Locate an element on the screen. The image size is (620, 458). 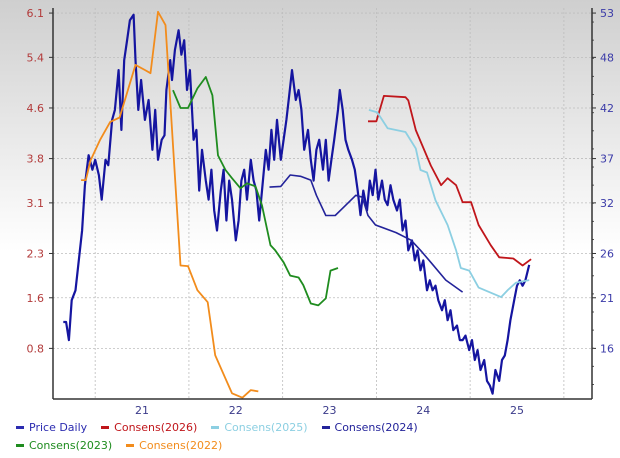
x-axis-tick-label: 24 is located at coordinates (423, 410).